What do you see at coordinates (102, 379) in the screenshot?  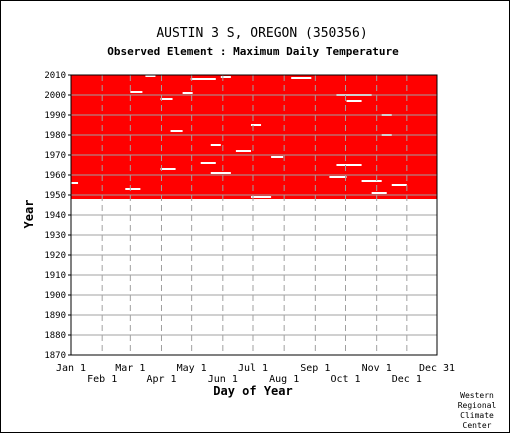 I see `x-tick-label: Feb 1` at bounding box center [102, 379].